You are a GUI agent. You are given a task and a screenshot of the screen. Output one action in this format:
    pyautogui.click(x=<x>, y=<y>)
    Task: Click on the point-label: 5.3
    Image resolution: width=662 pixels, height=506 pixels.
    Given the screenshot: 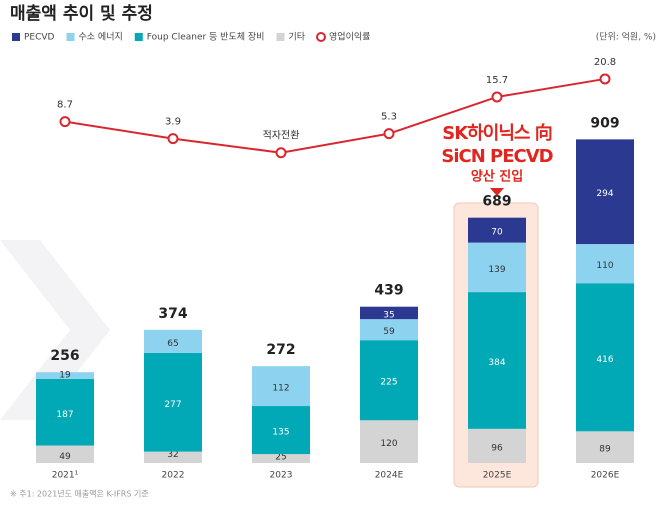 What is the action you would take?
    pyautogui.click(x=389, y=117)
    